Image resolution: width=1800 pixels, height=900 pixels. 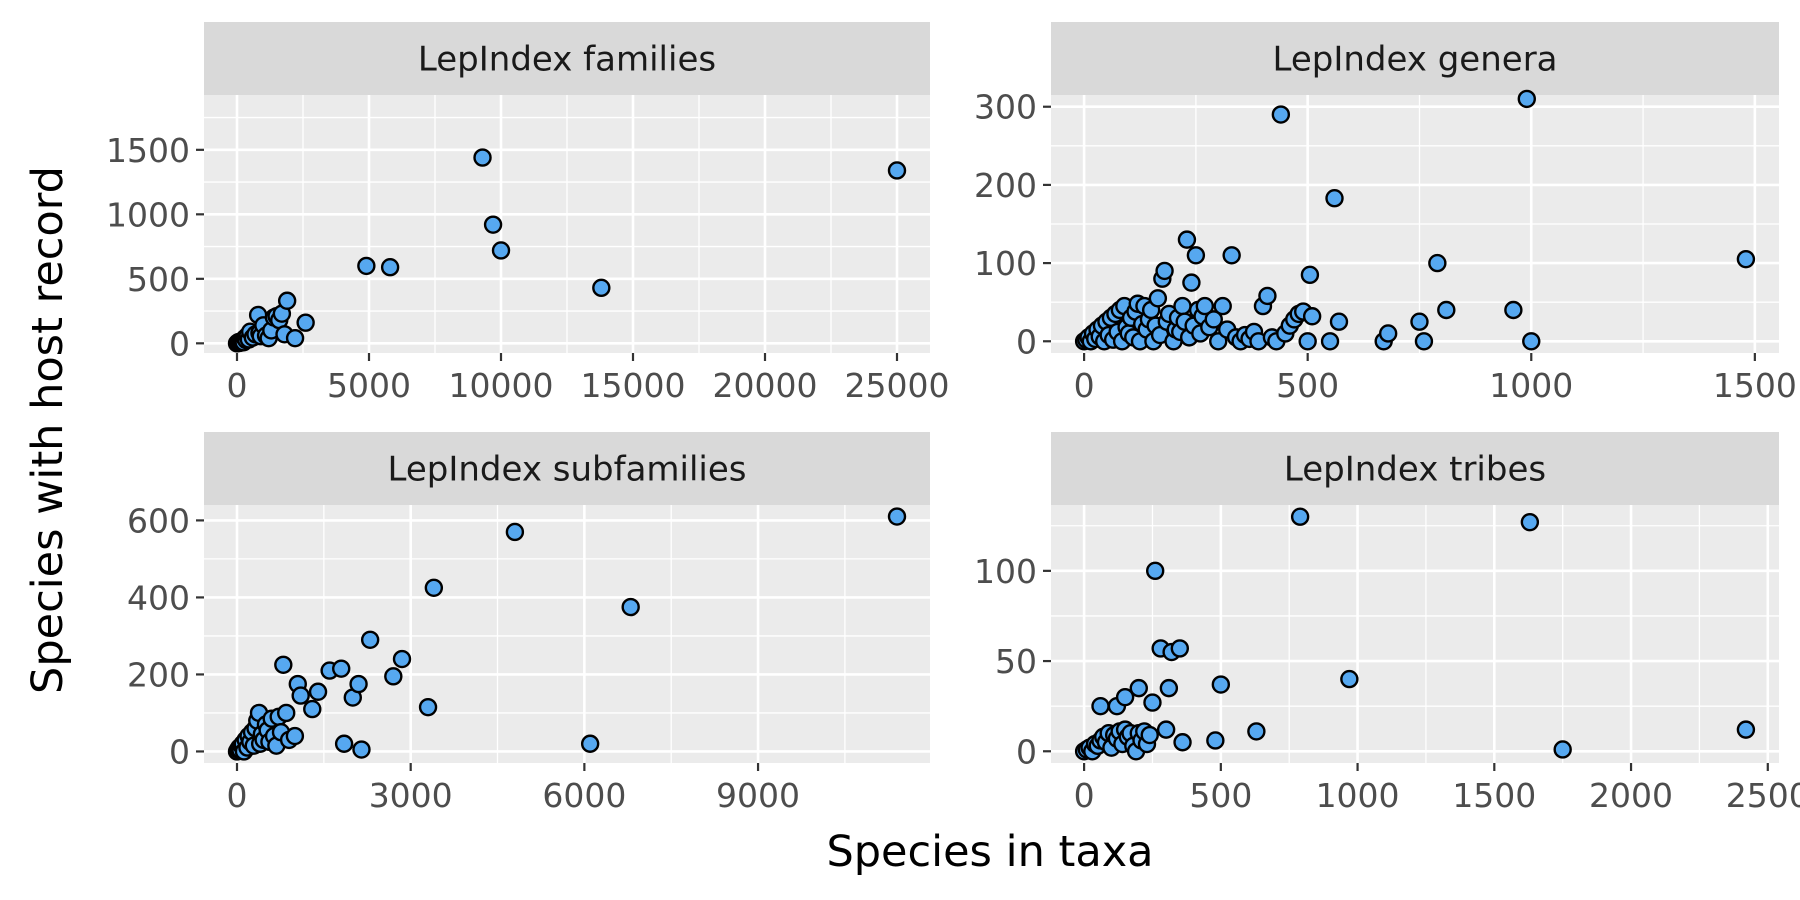 What do you see at coordinates (411, 795) in the screenshot?
I see `x-tick-label: 3000` at bounding box center [411, 795].